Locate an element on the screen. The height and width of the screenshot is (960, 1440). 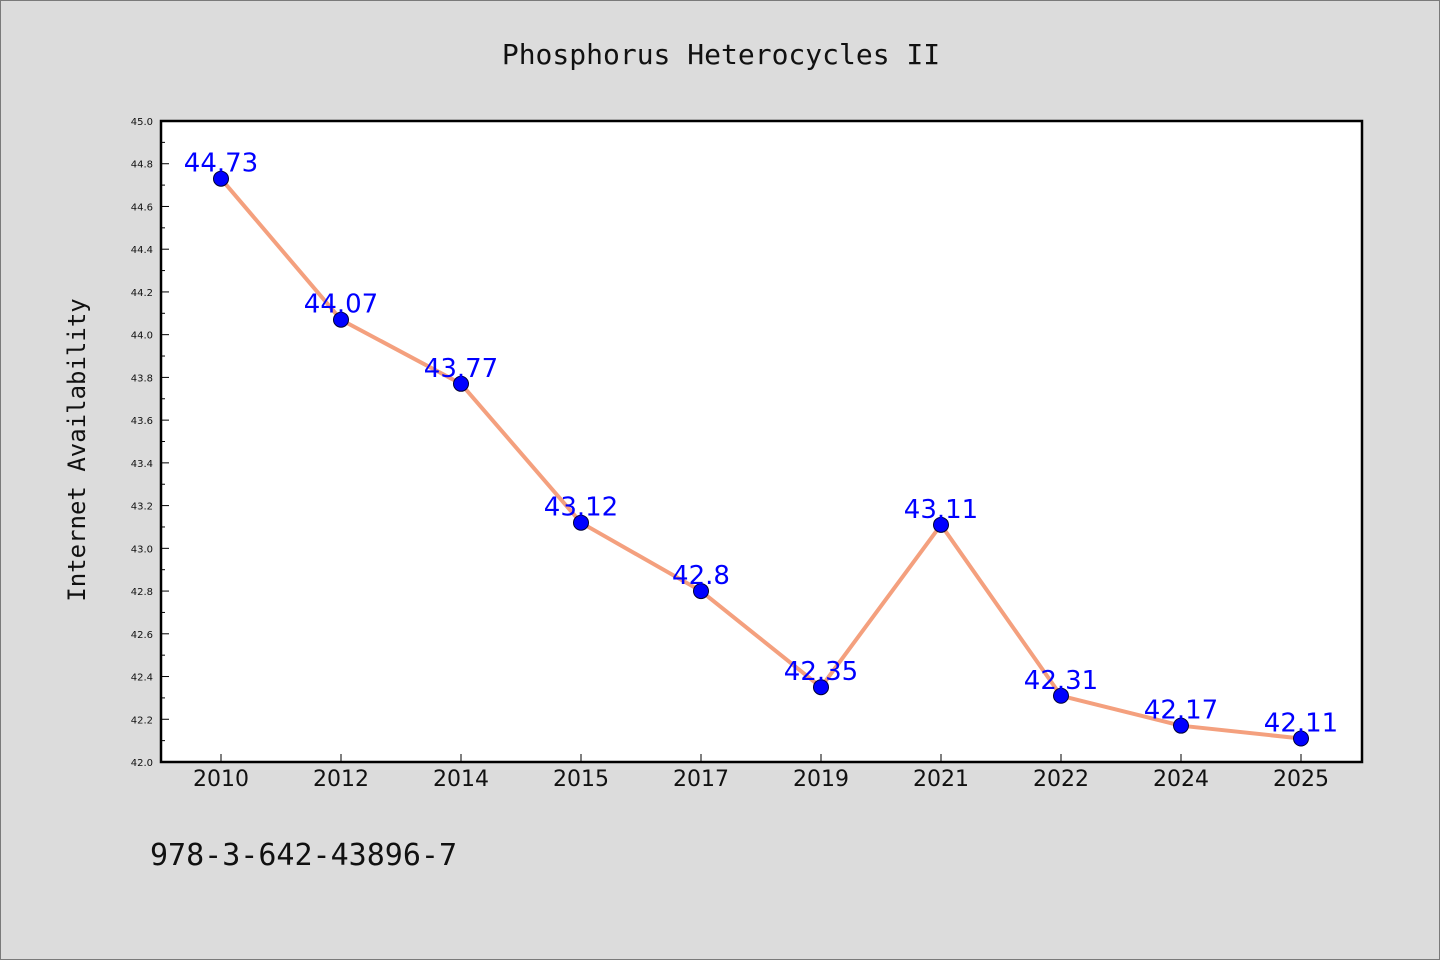
data-label: 43.77 is located at coordinates (461, 369).